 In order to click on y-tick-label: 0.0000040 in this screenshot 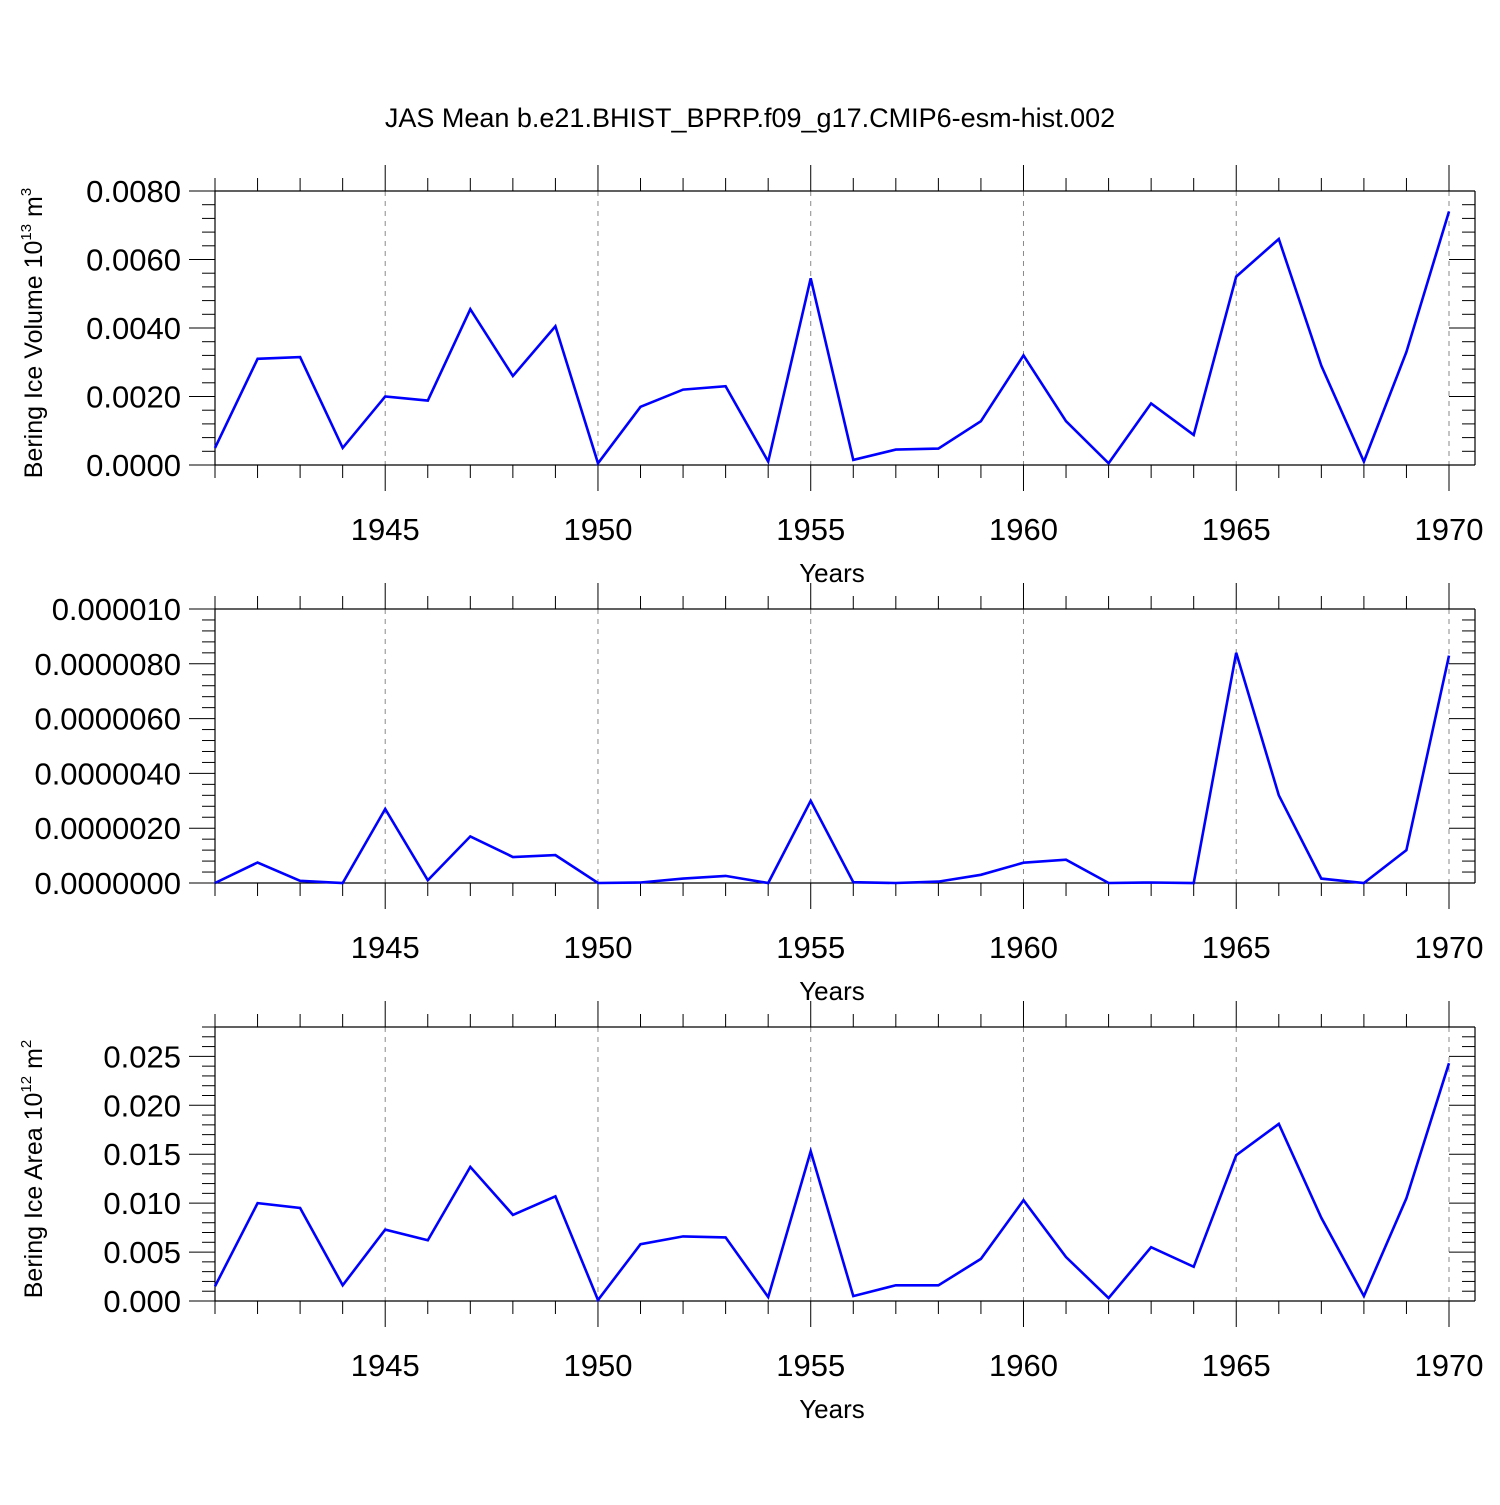, I will do `click(107, 773)`.